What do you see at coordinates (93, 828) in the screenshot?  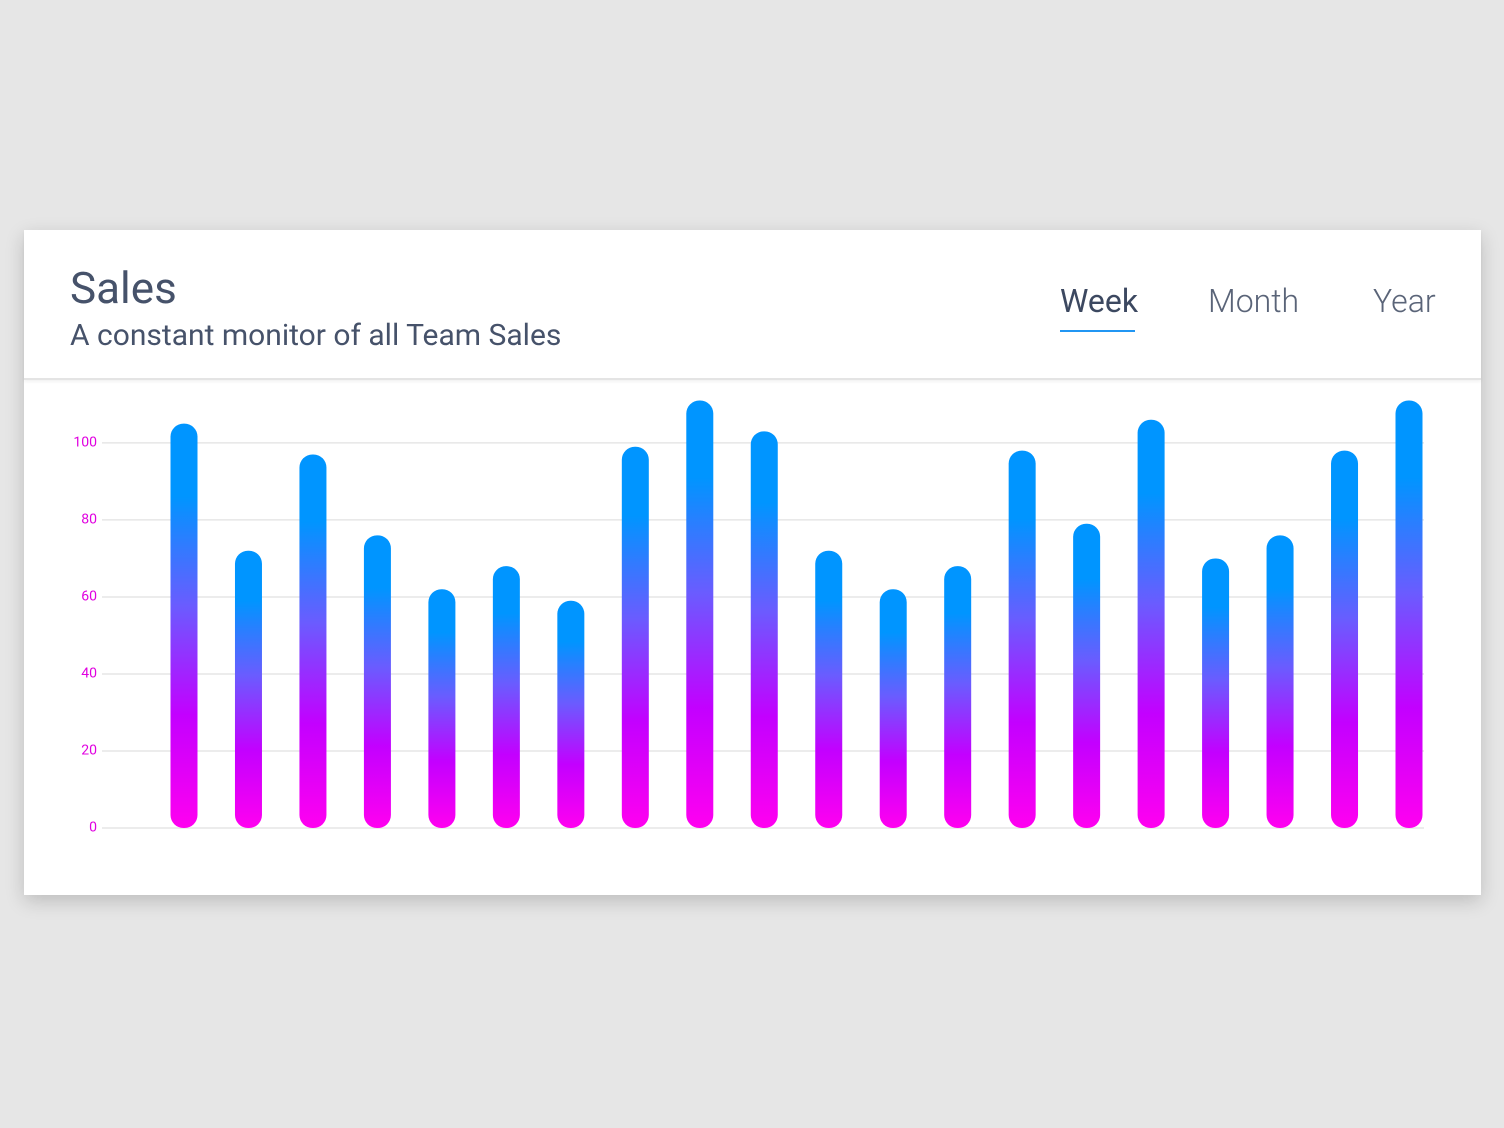 I see `y-tick-label: 0` at bounding box center [93, 828].